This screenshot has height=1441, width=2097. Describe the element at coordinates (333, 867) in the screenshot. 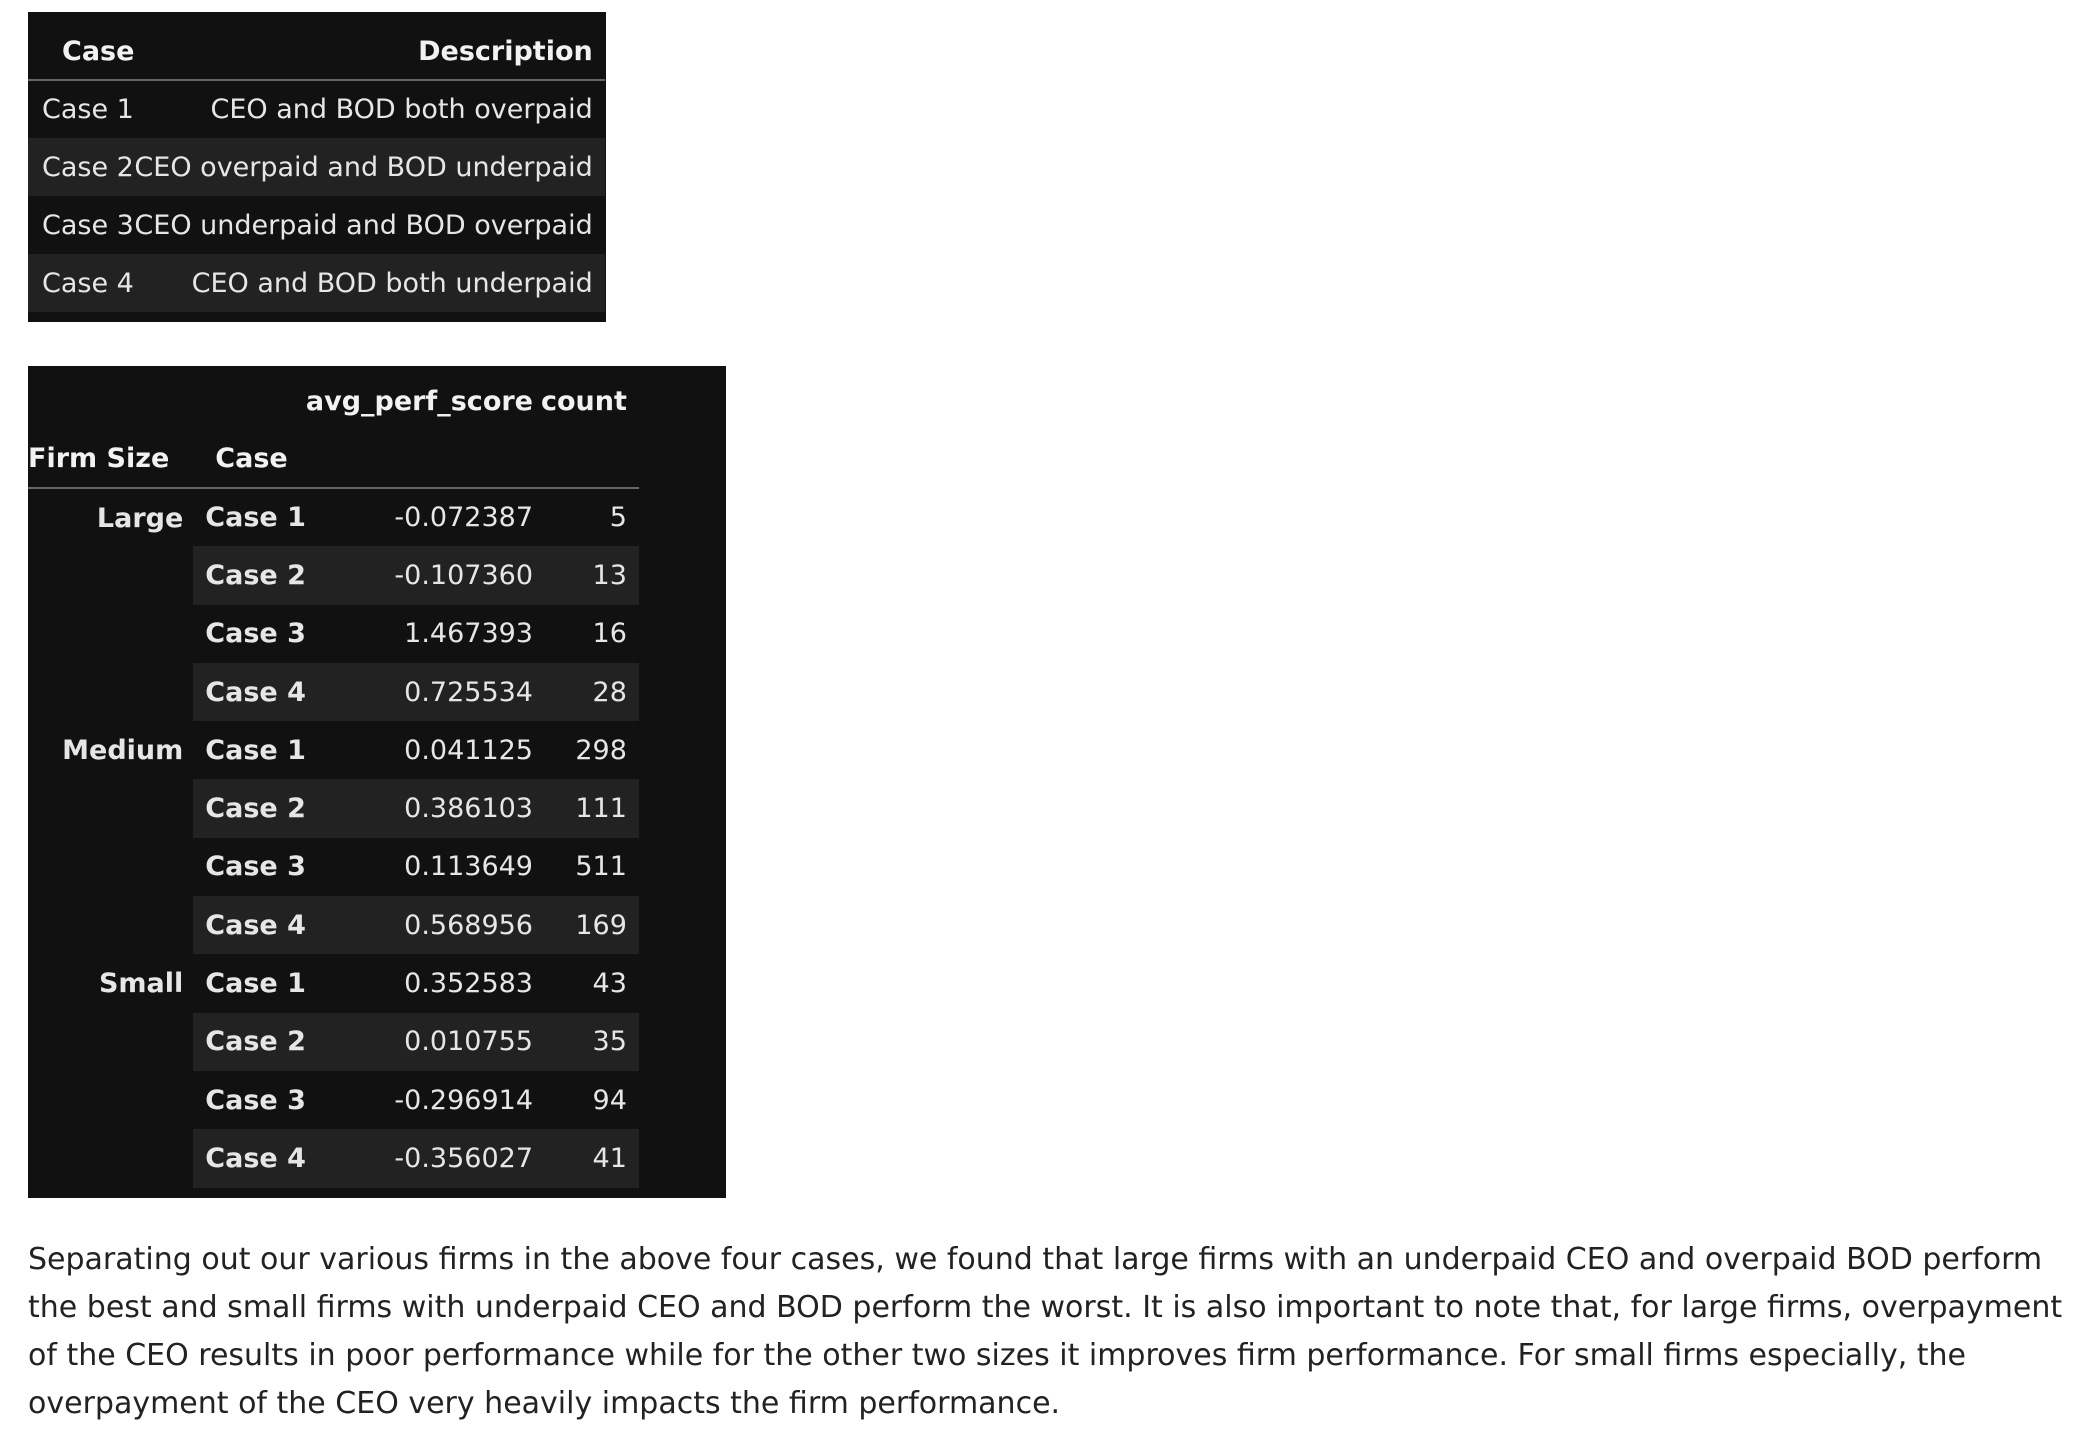

I see `table-row: Case 3 0.113649 511` at that location.